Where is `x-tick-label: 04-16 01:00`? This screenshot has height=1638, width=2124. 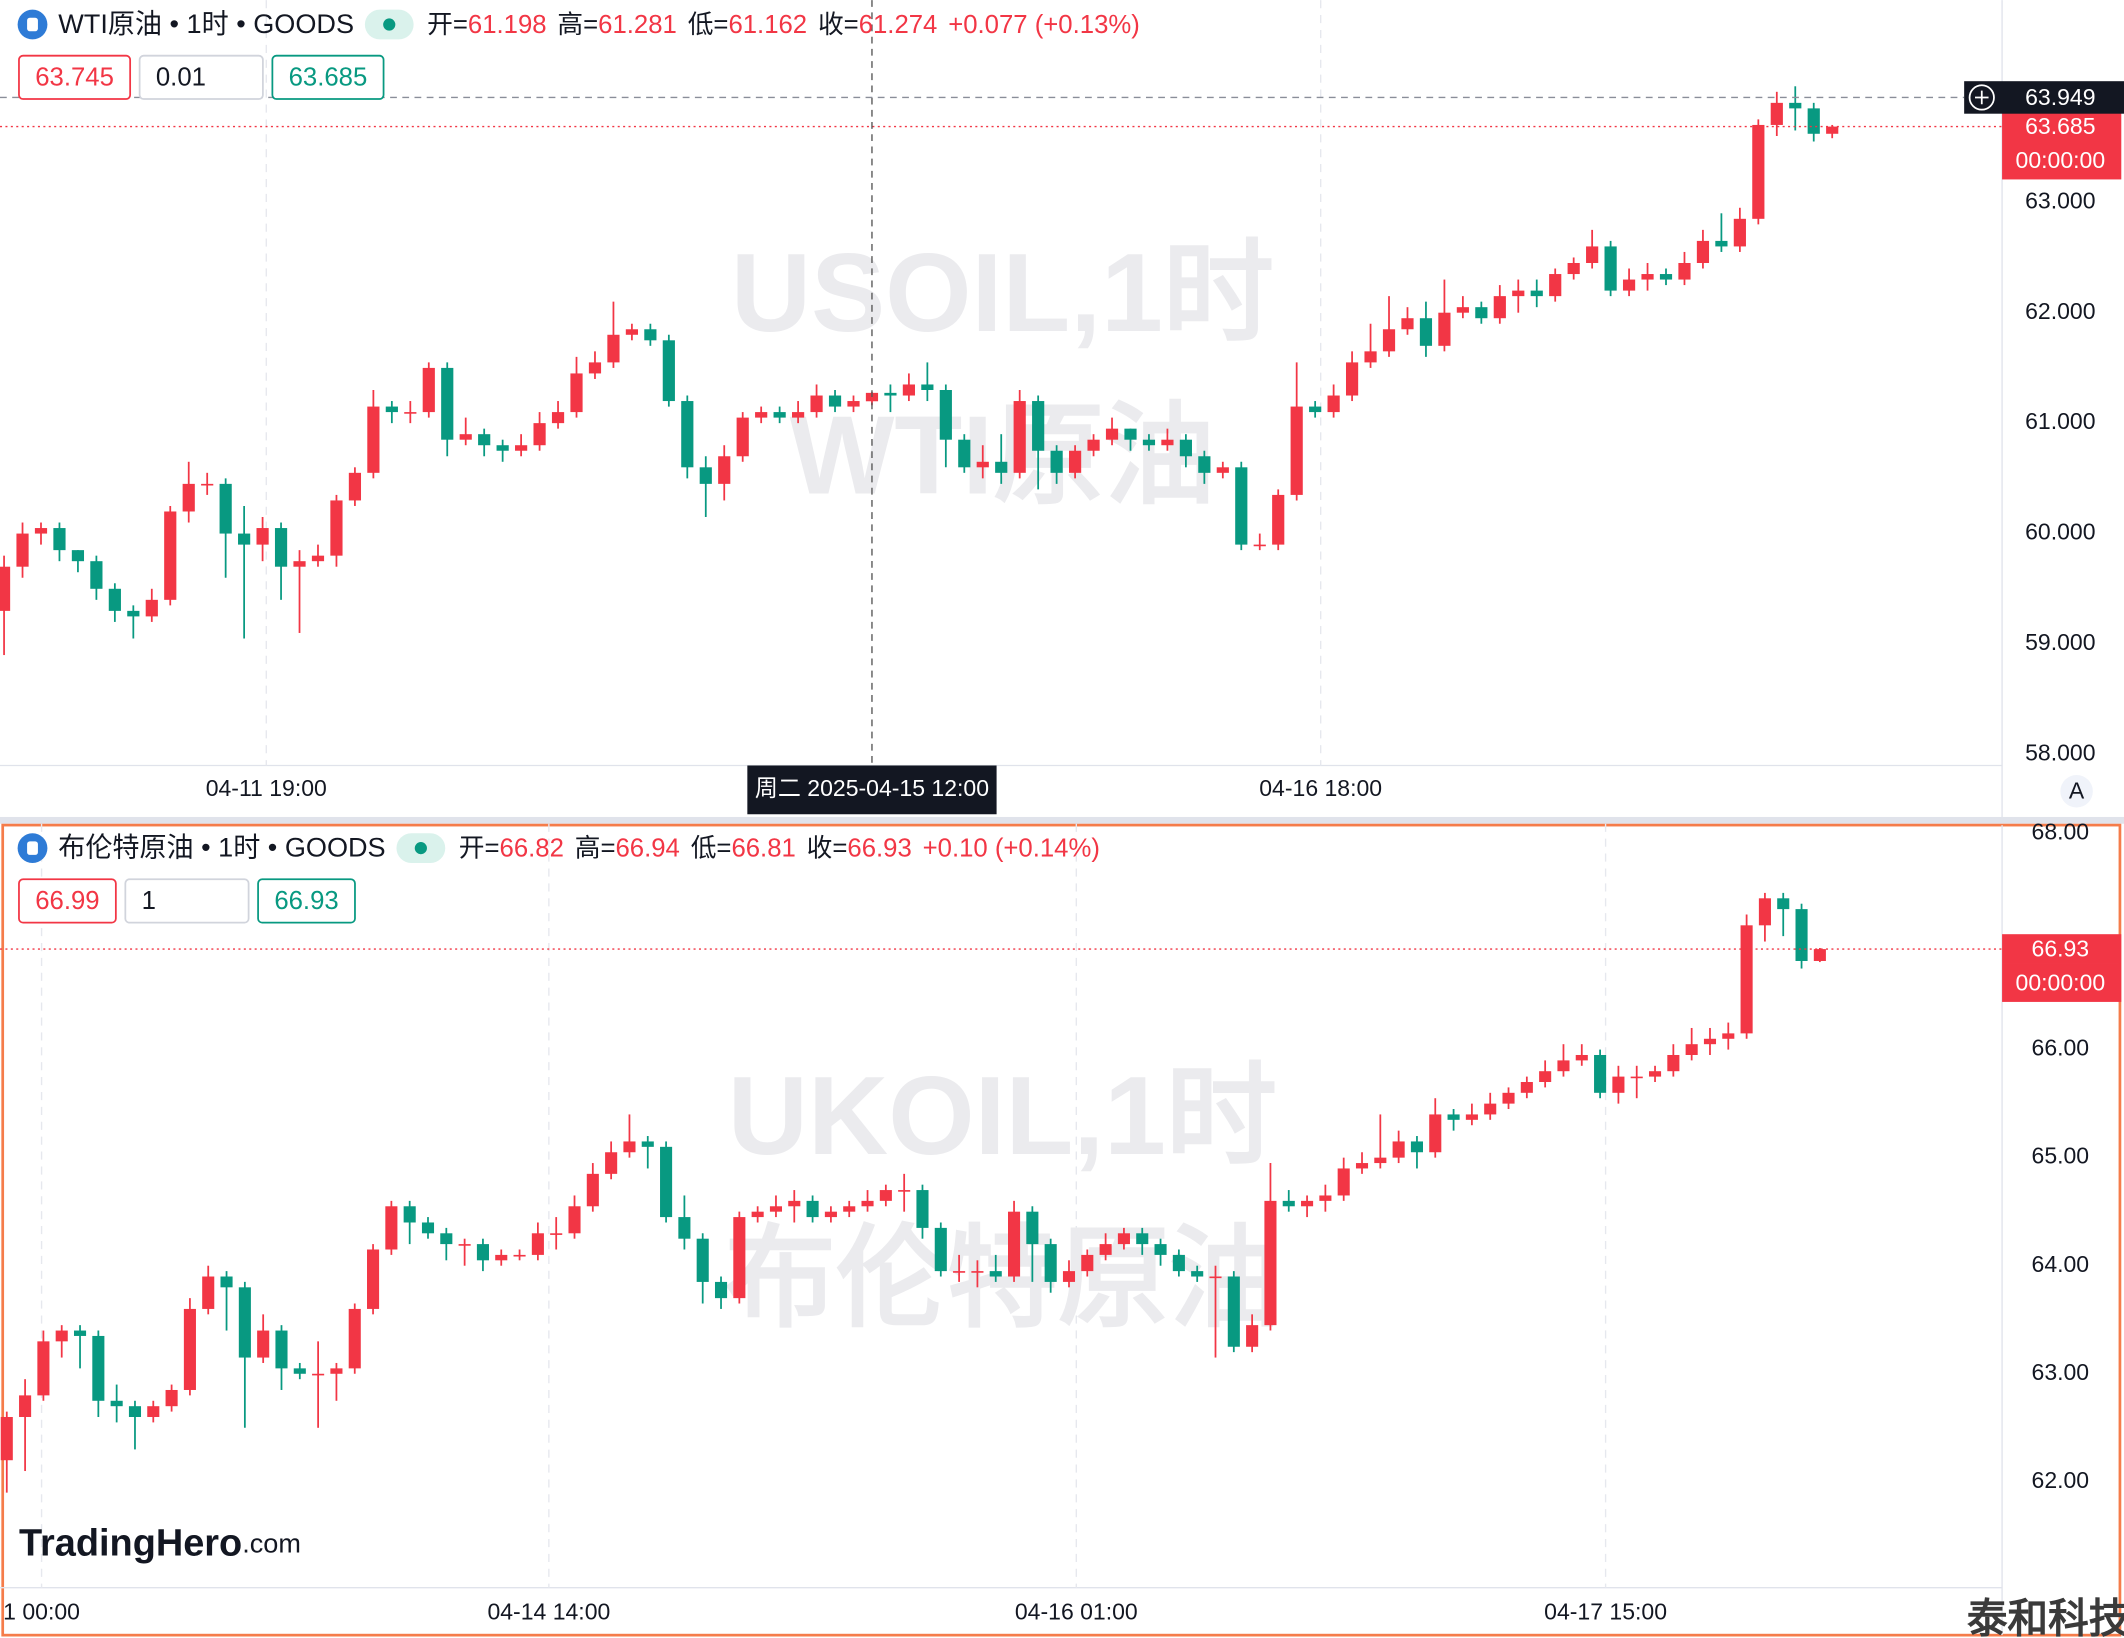
x-tick-label: 04-16 01:00 is located at coordinates (1076, 1612).